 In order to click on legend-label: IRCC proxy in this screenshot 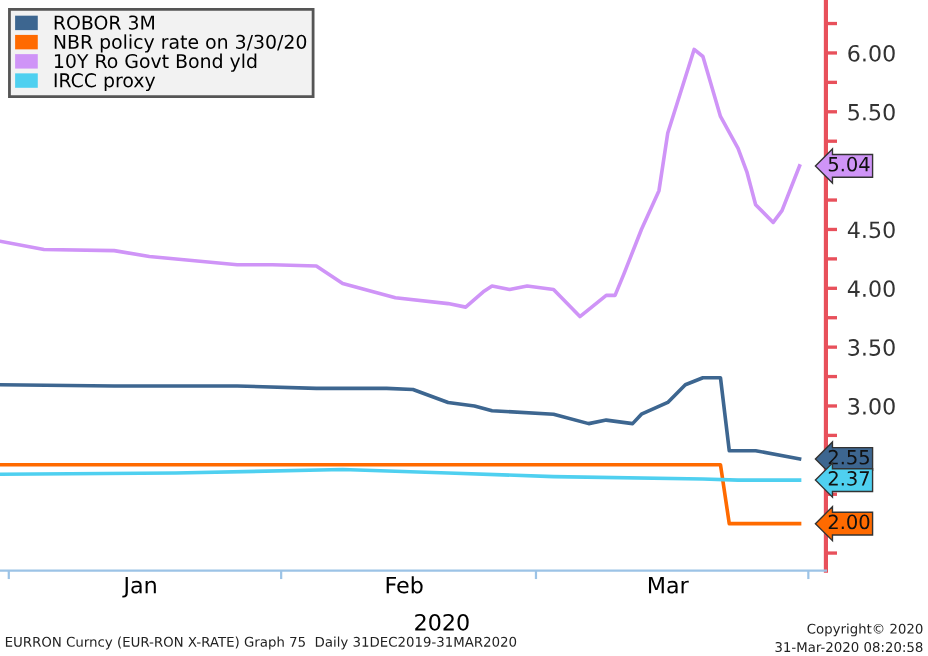, I will do `click(105, 82)`.